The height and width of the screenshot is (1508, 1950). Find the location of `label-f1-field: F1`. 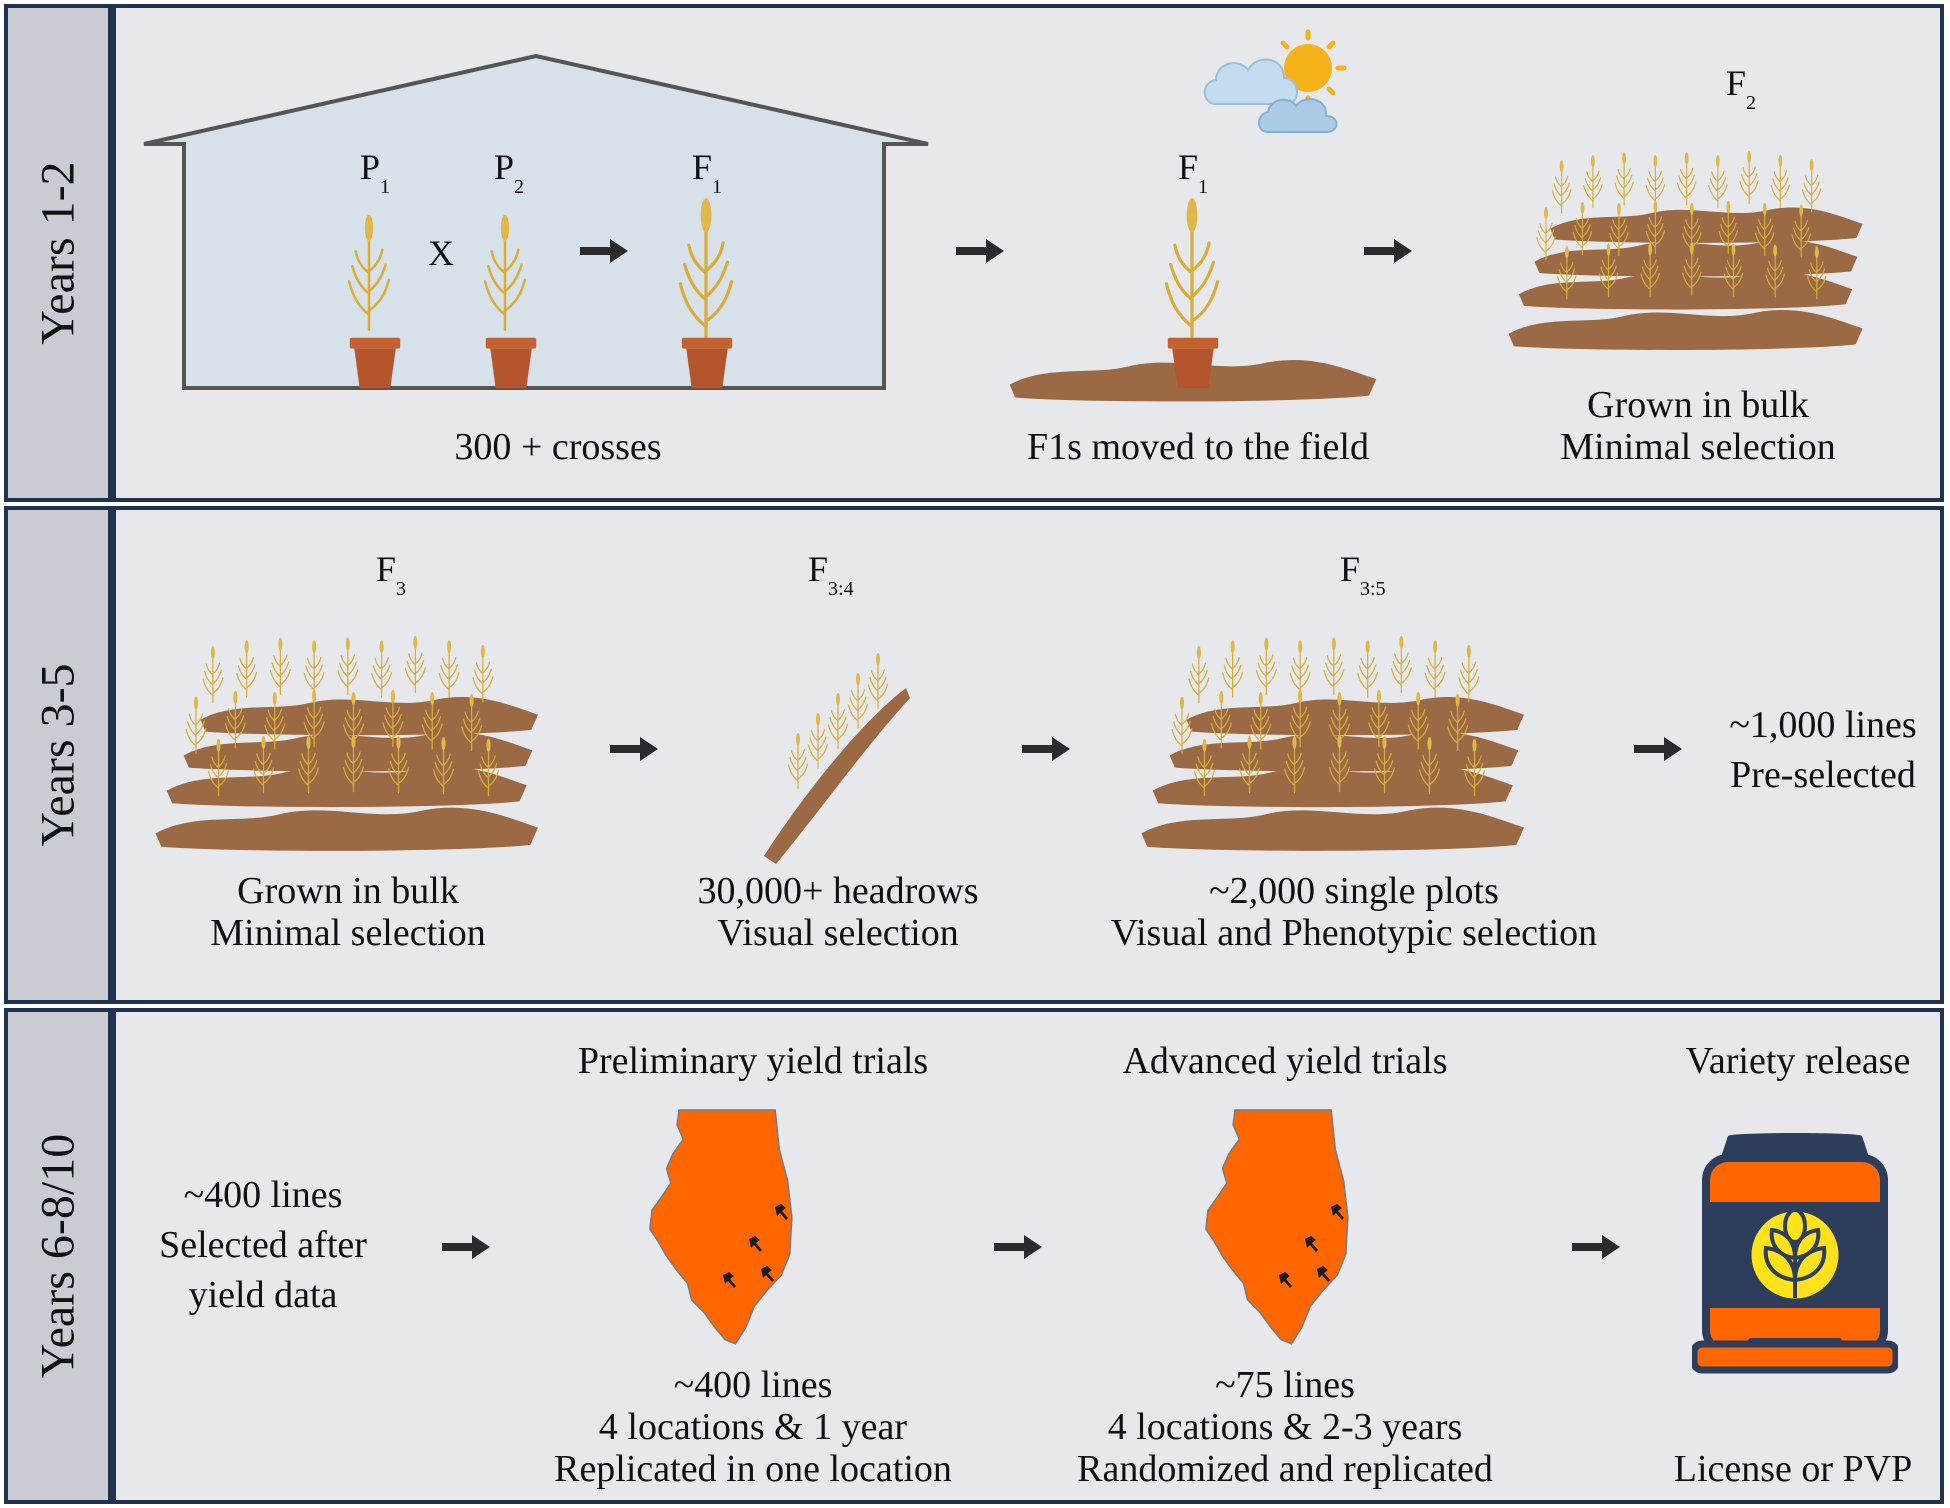

label-f1-field: F1 is located at coordinates (1193, 172).